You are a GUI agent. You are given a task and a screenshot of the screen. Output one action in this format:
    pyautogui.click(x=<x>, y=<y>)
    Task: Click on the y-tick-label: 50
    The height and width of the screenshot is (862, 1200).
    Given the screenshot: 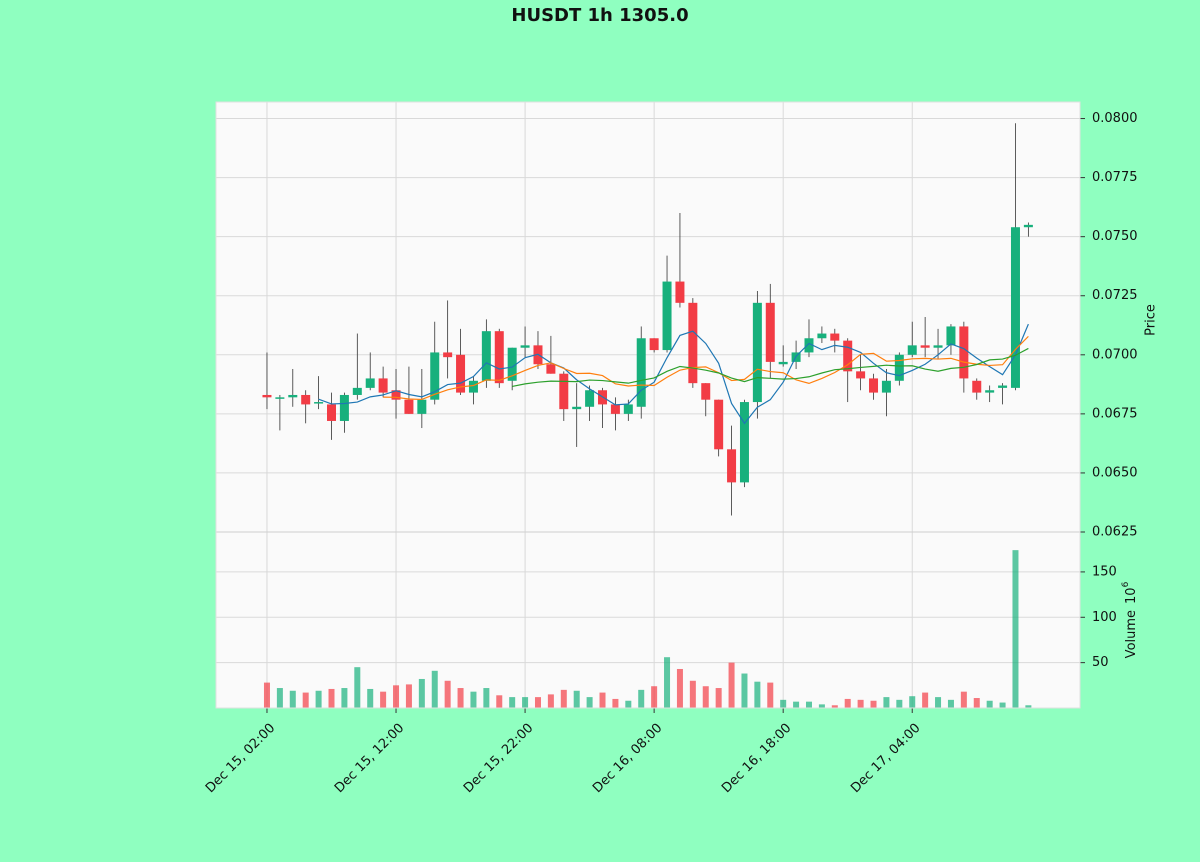 What is the action you would take?
    pyautogui.click(x=1100, y=662)
    